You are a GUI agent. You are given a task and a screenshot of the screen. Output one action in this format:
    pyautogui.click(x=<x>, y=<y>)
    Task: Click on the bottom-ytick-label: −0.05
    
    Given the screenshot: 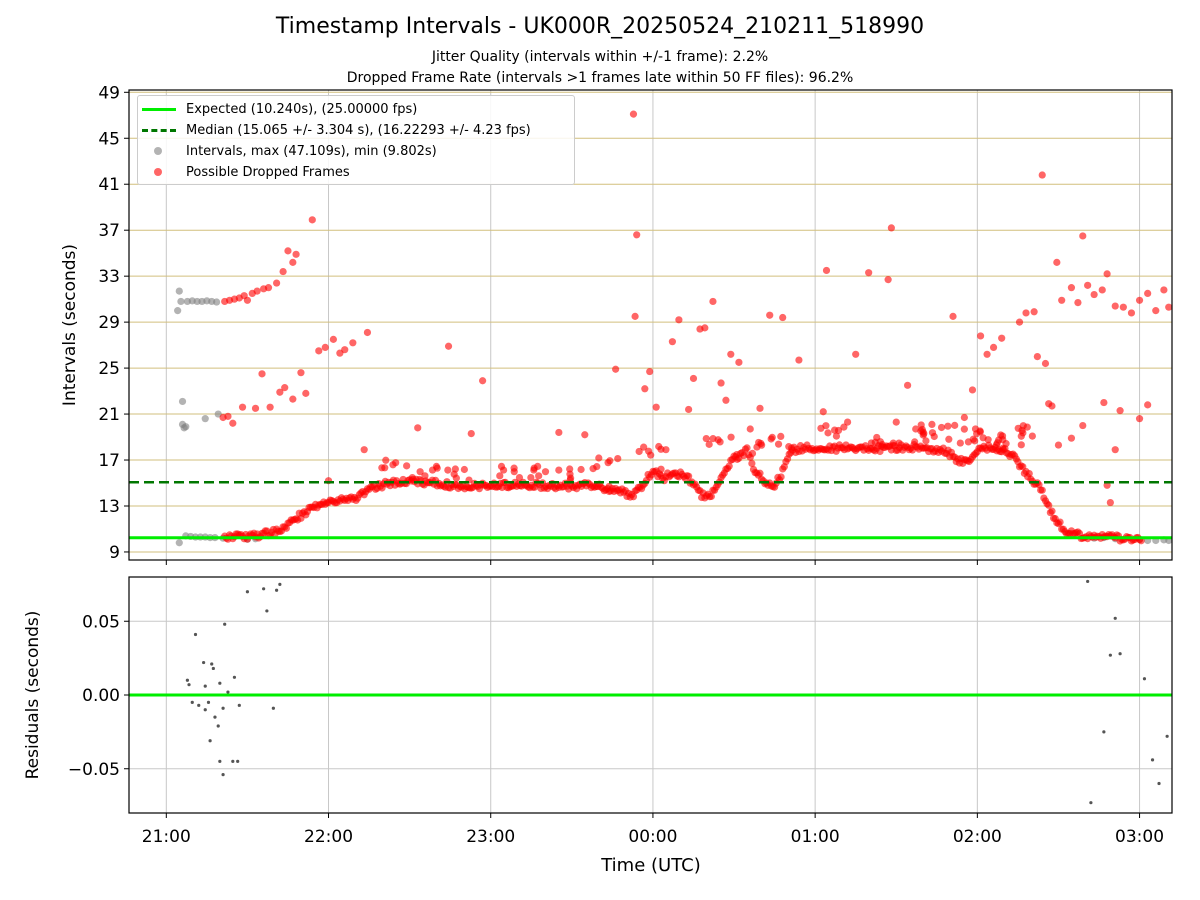 What is the action you would take?
    pyautogui.click(x=94, y=770)
    